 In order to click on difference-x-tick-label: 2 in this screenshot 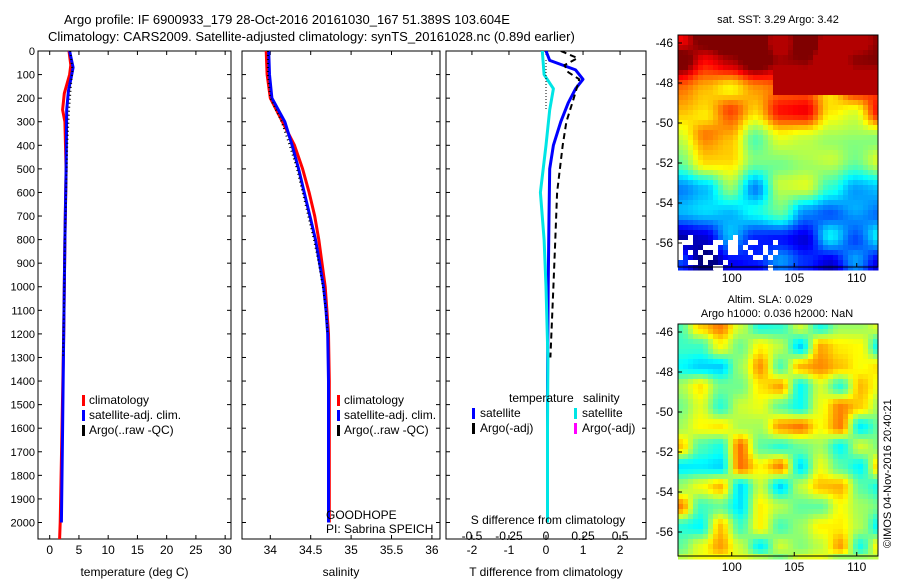, I will do `click(620, 550)`.